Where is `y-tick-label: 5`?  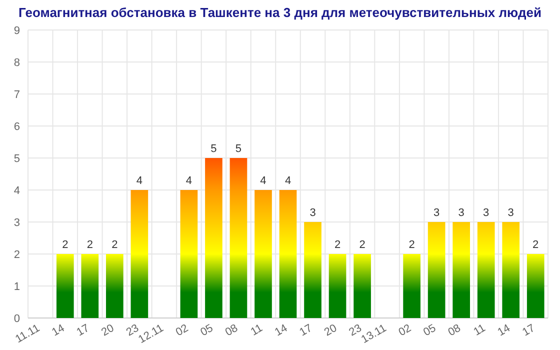
y-tick-label: 5 is located at coordinates (17, 159).